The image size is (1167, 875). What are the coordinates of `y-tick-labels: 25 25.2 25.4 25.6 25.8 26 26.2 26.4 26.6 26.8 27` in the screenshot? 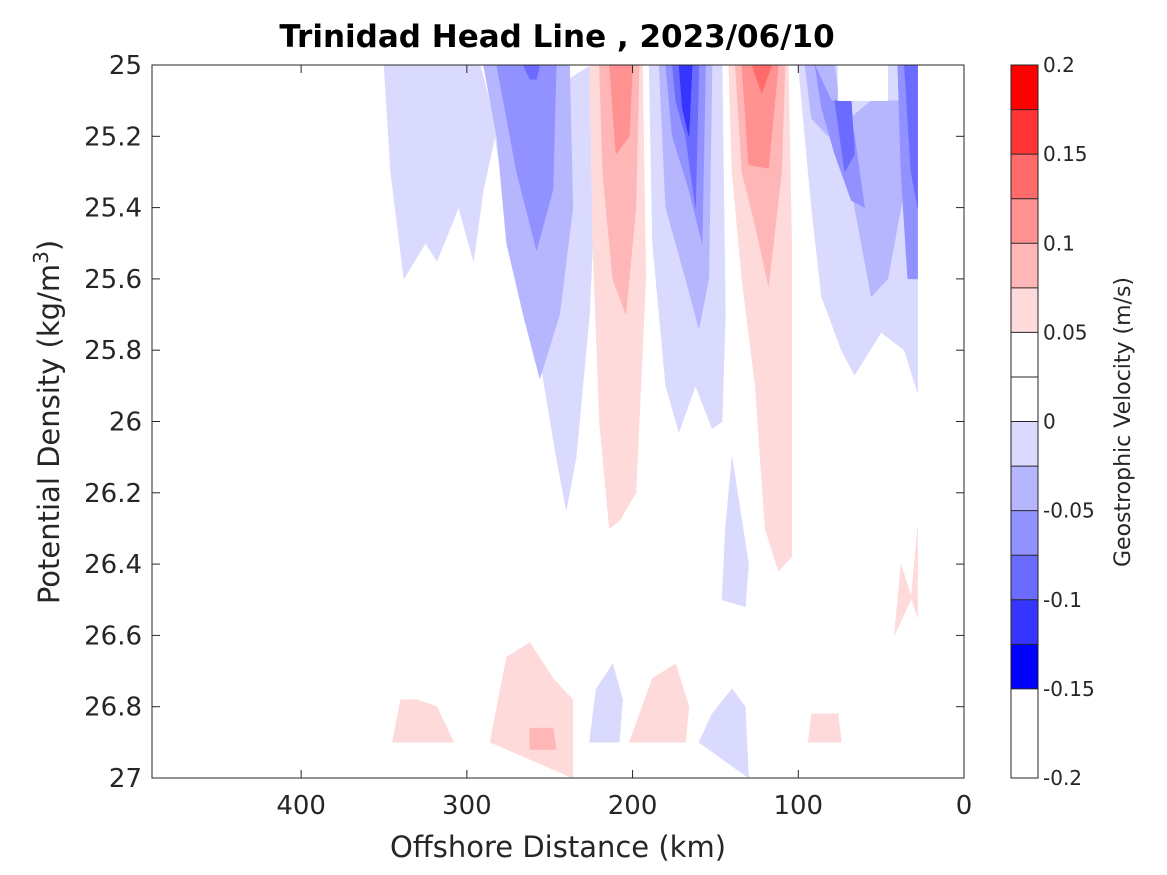 It's located at (113, 422).